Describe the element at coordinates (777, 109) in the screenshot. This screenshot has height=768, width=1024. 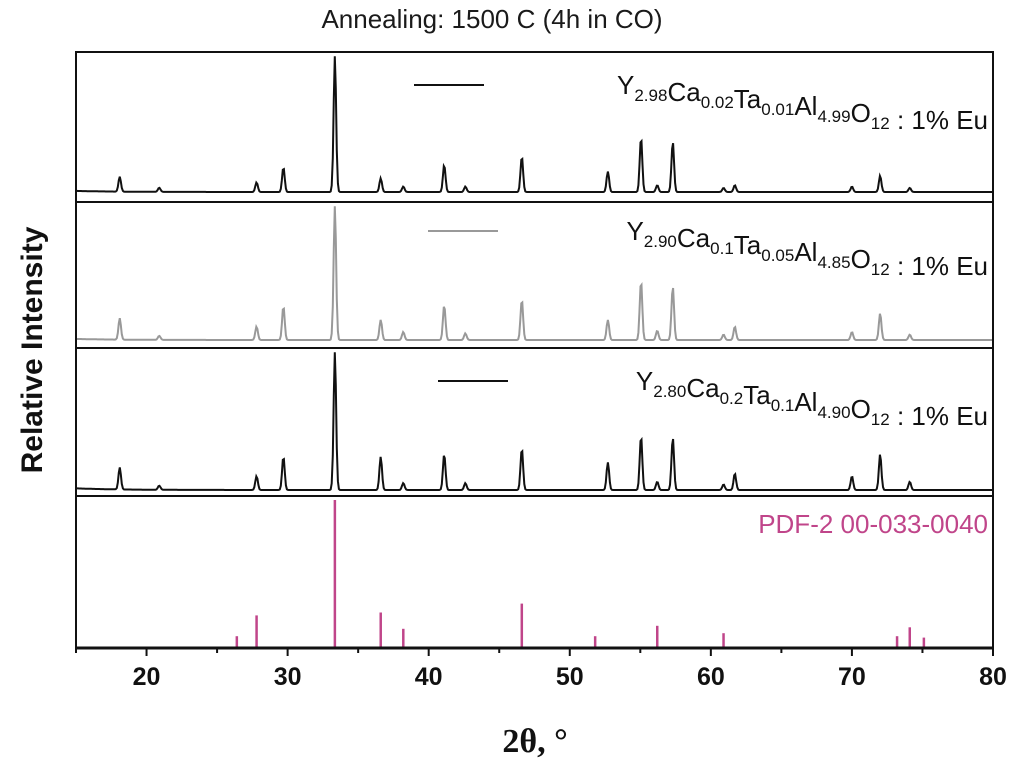
I see `legend-subscript: 0.01` at that location.